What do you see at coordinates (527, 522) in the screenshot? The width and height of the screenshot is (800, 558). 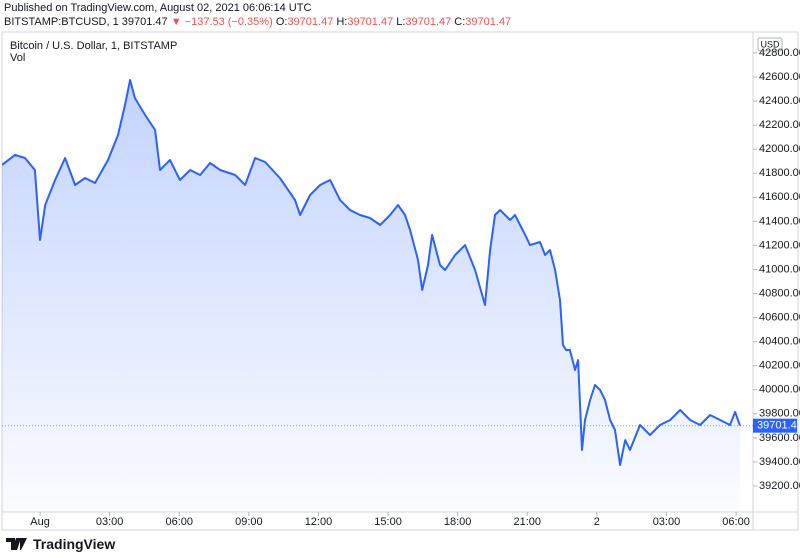 I see `x-tick-label: 21:00` at bounding box center [527, 522].